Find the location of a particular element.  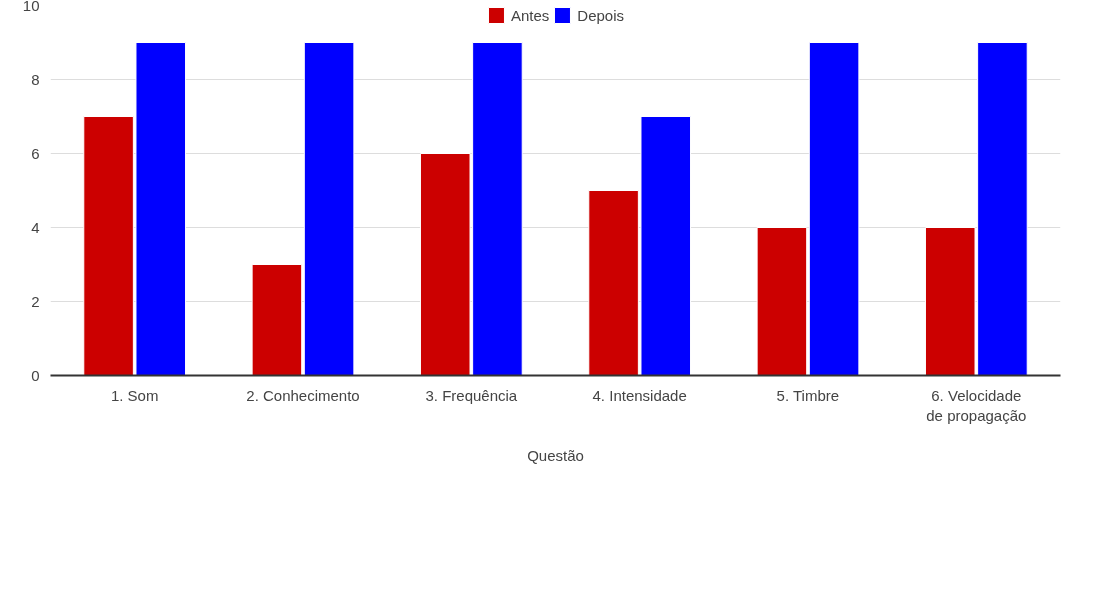

x-tick-label: 2. Conhecimento is located at coordinates (303, 395).